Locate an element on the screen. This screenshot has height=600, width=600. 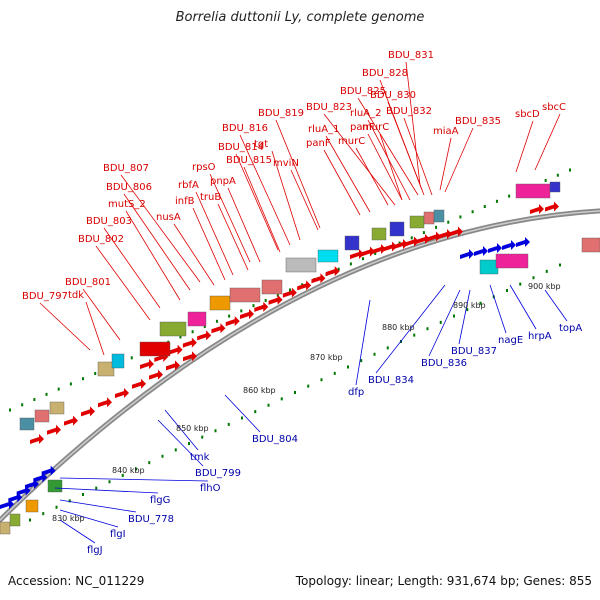
forward-gene-label: BDU_819 is located at coordinates (281, 113).